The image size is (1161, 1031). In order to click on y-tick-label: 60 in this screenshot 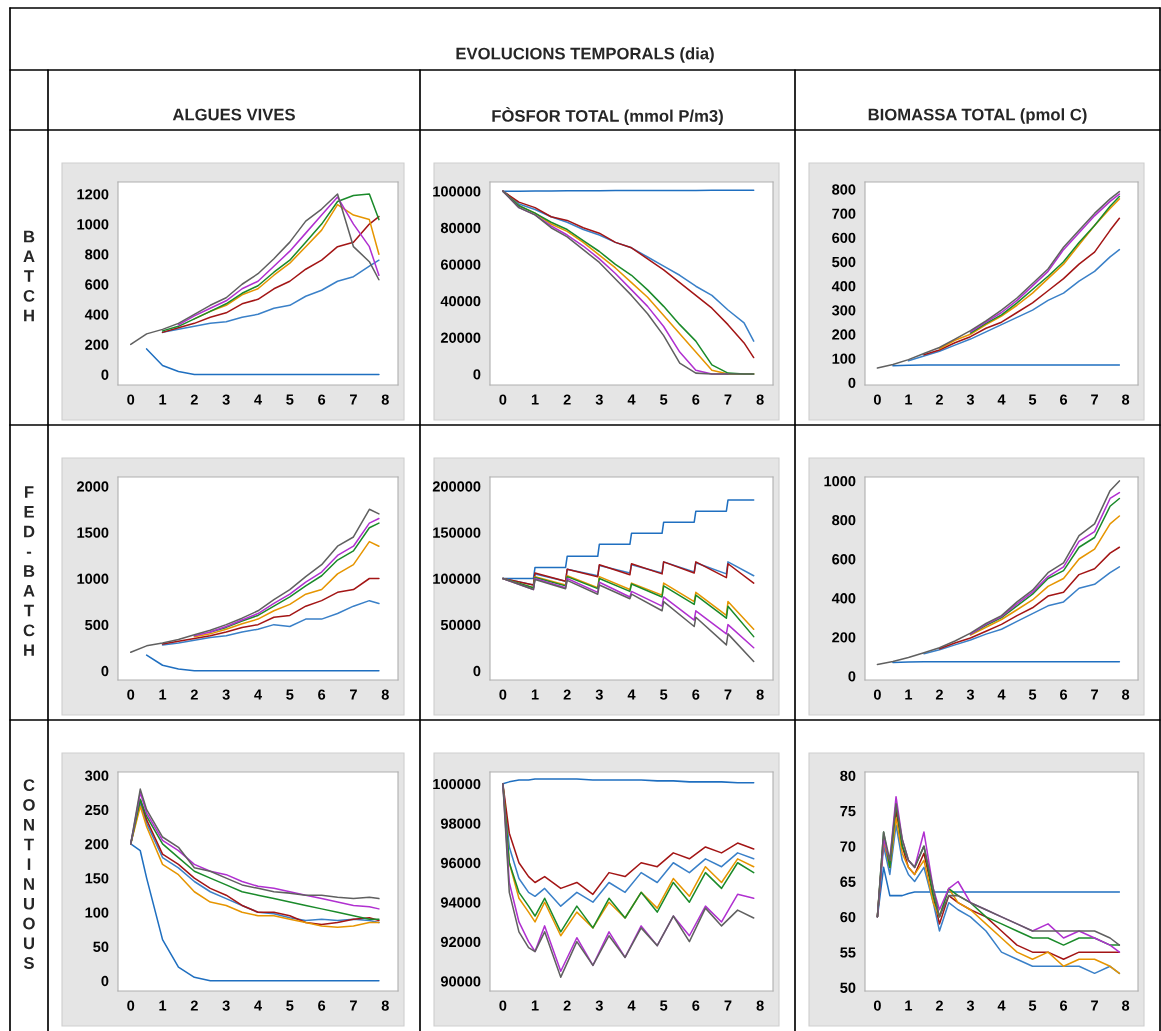, I will do `click(848, 917)`.